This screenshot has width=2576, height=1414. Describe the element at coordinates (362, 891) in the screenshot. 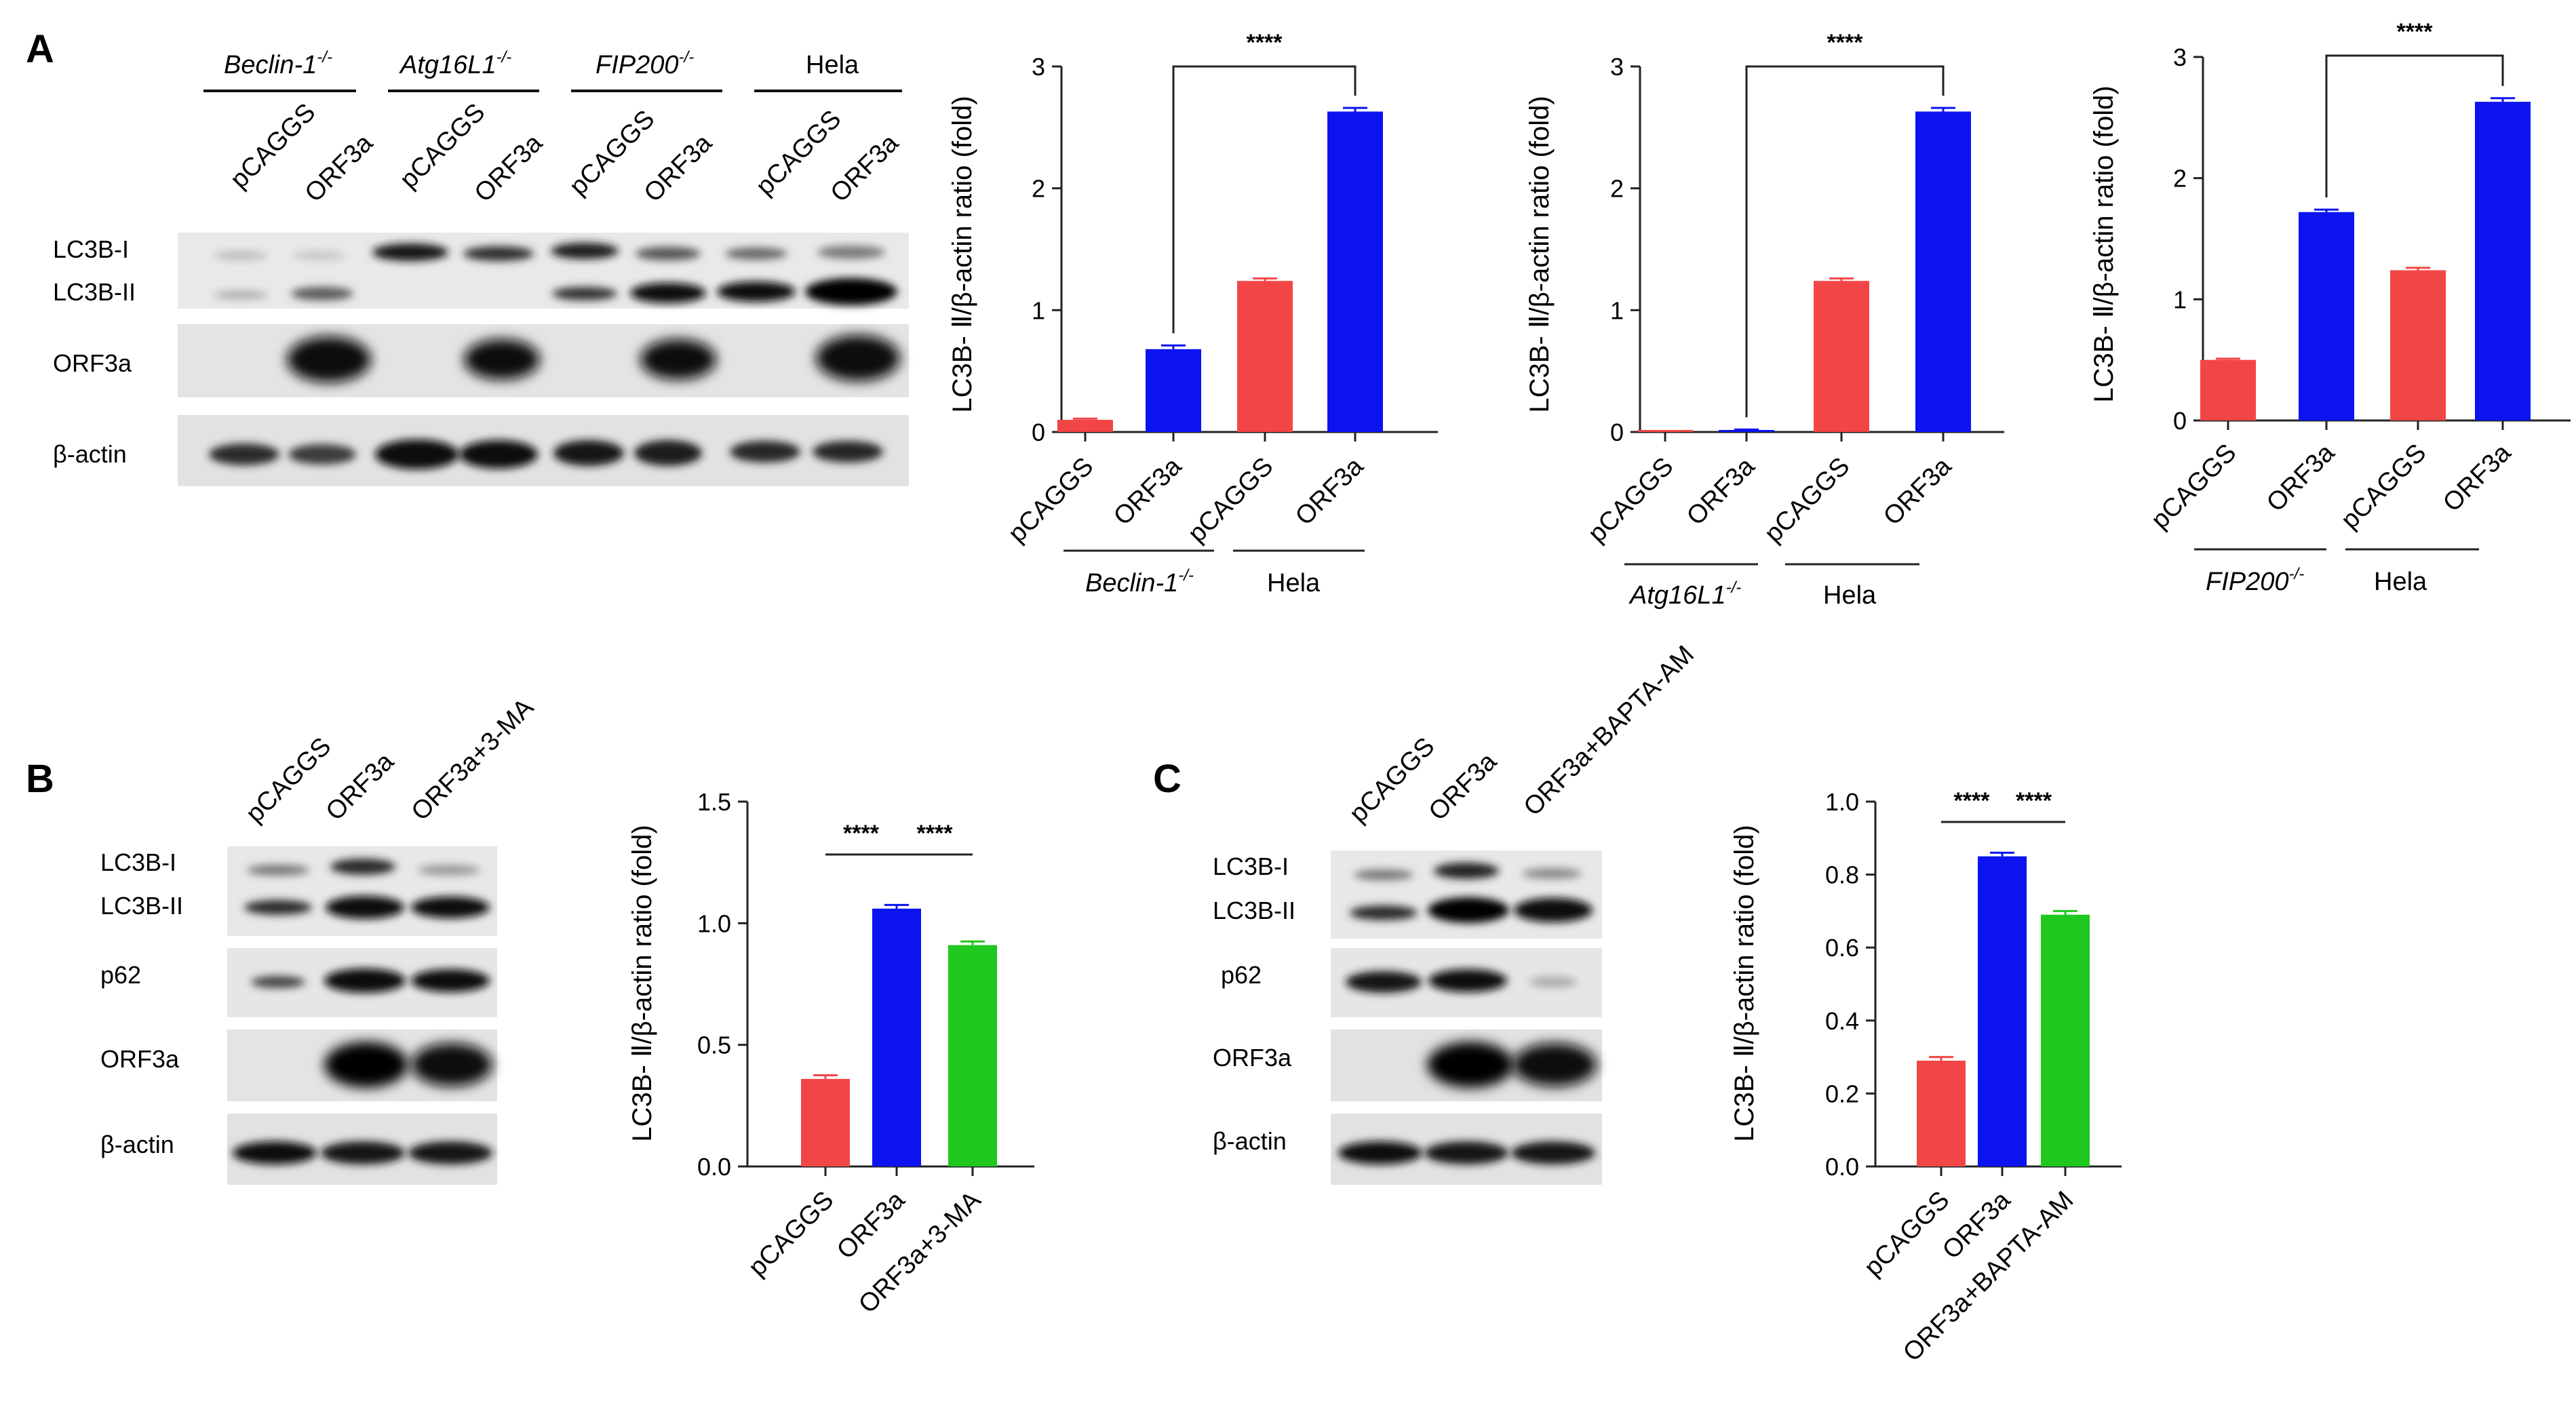

I see `blot-b-strip-lc3b` at that location.